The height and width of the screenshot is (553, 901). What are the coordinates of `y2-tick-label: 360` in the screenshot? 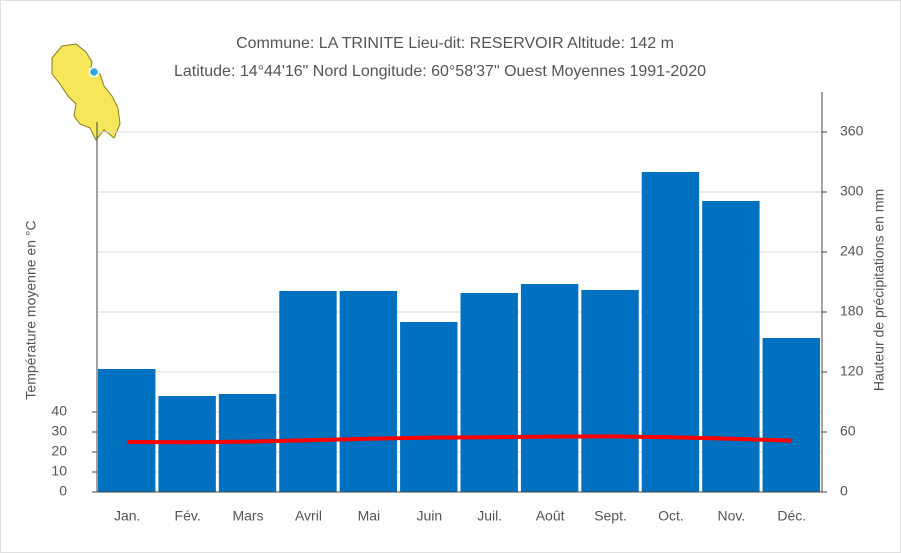 It's located at (852, 131).